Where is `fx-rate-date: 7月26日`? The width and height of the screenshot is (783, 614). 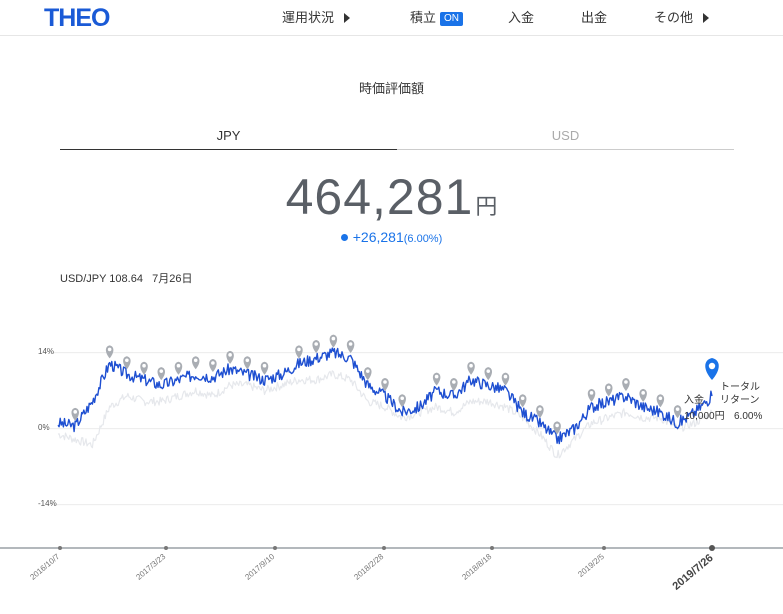 fx-rate-date: 7月26日 is located at coordinates (172, 279).